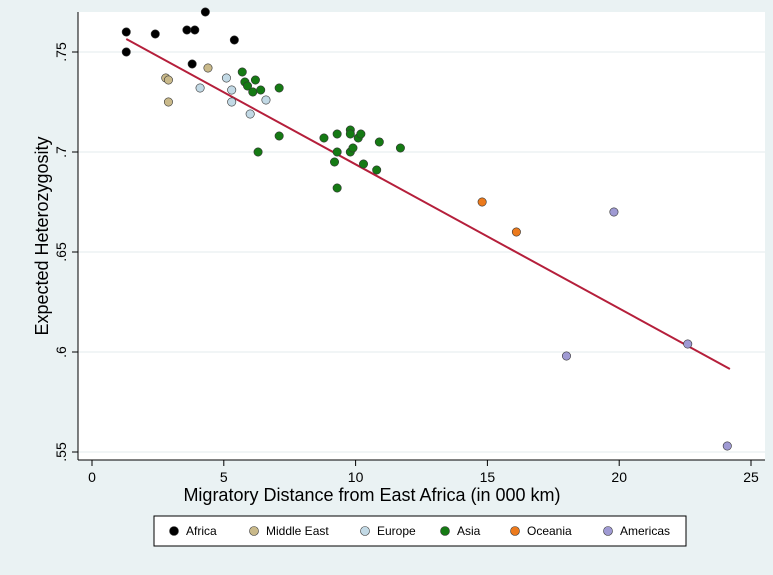  I want to click on legend-label-asia: Asia, so click(469, 531).